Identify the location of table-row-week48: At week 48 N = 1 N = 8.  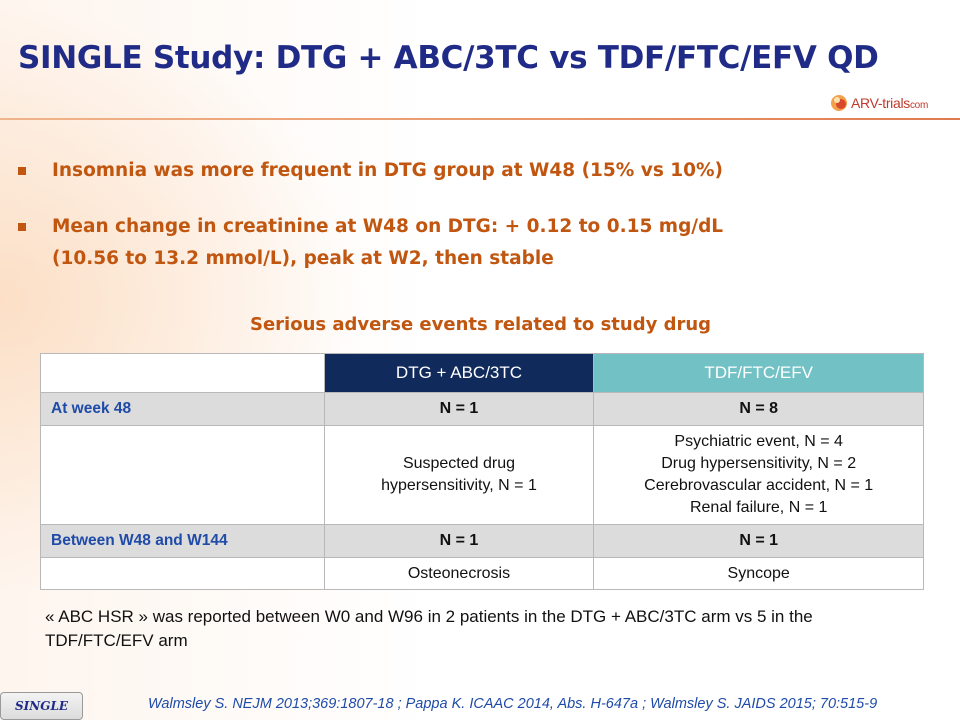
(482, 409).